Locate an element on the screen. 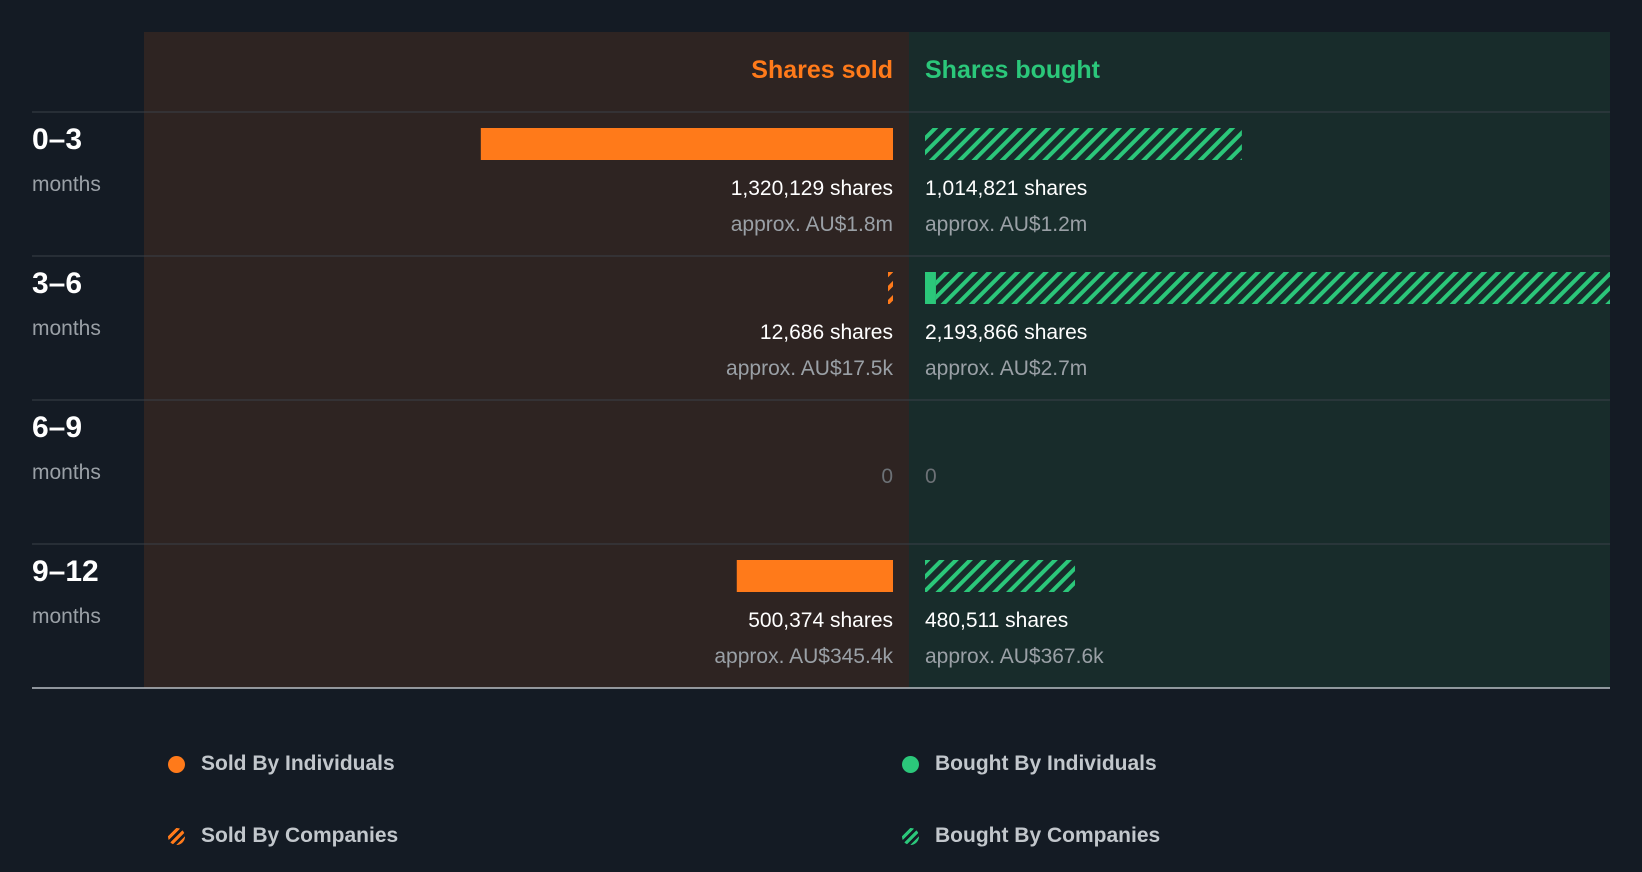 Image resolution: width=1642 pixels, height=872 pixels. bar-bought-individuals is located at coordinates (930, 288).